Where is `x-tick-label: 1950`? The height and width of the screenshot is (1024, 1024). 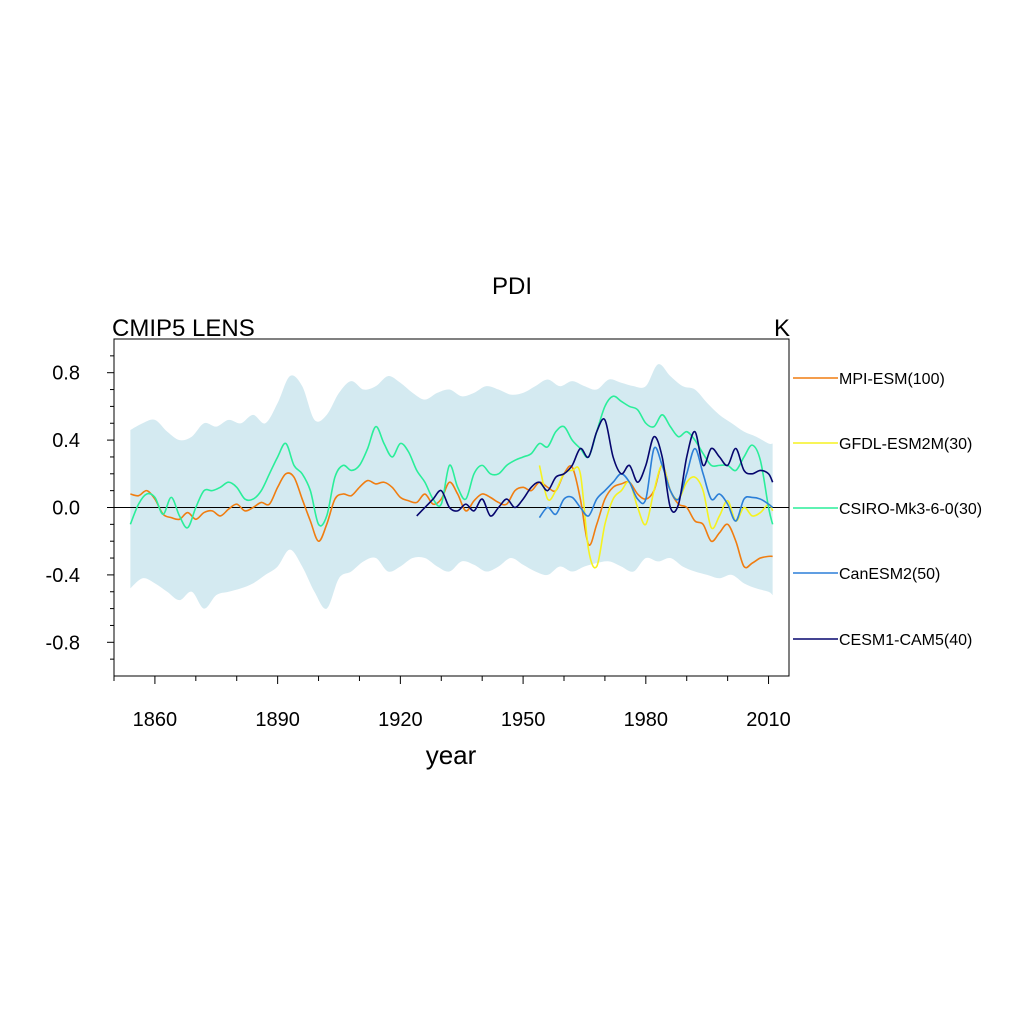 x-tick-label: 1950 is located at coordinates (523, 720).